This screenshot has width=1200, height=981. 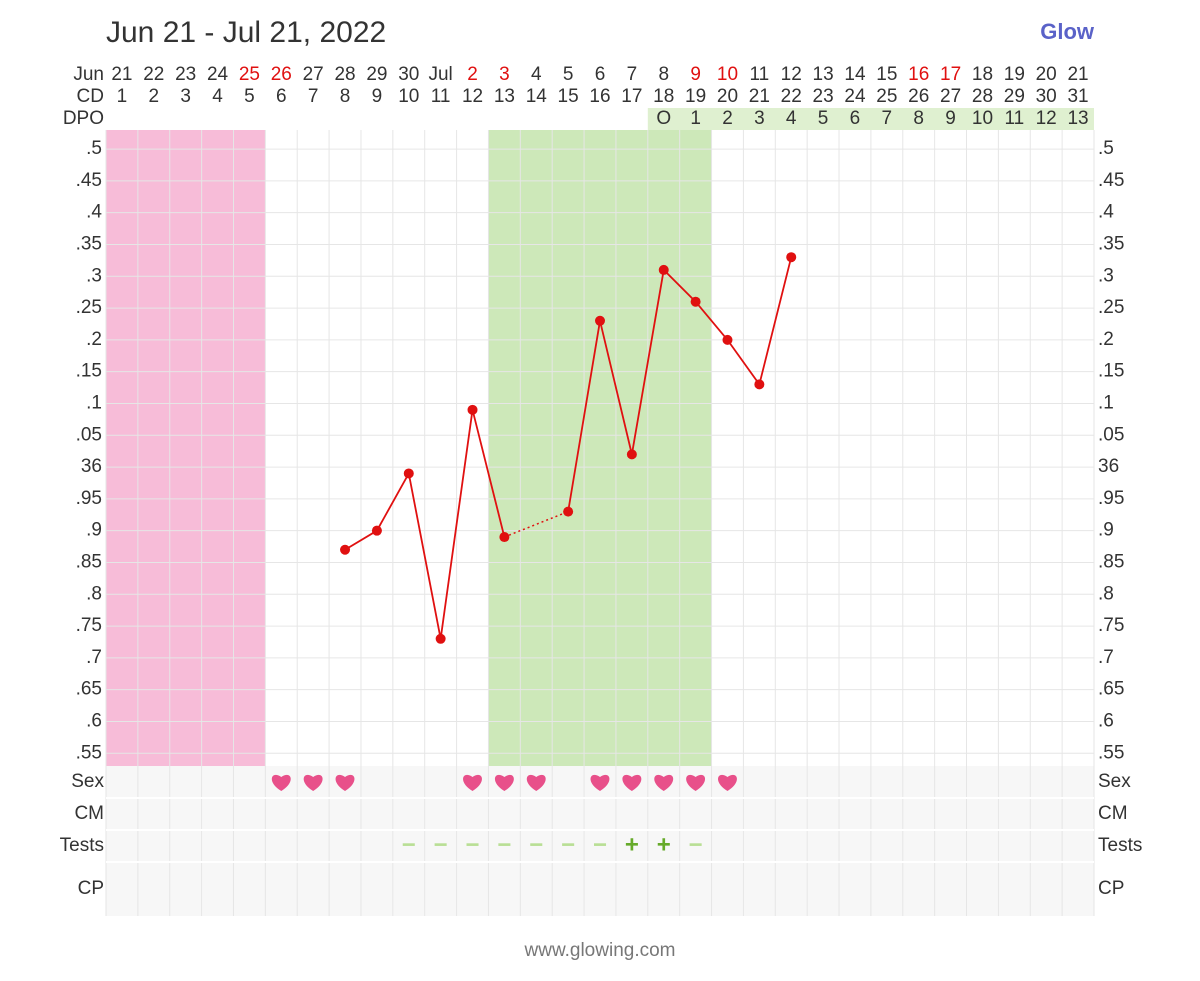 What do you see at coordinates (1077, 96) in the screenshot?
I see `cycle-day: 31` at bounding box center [1077, 96].